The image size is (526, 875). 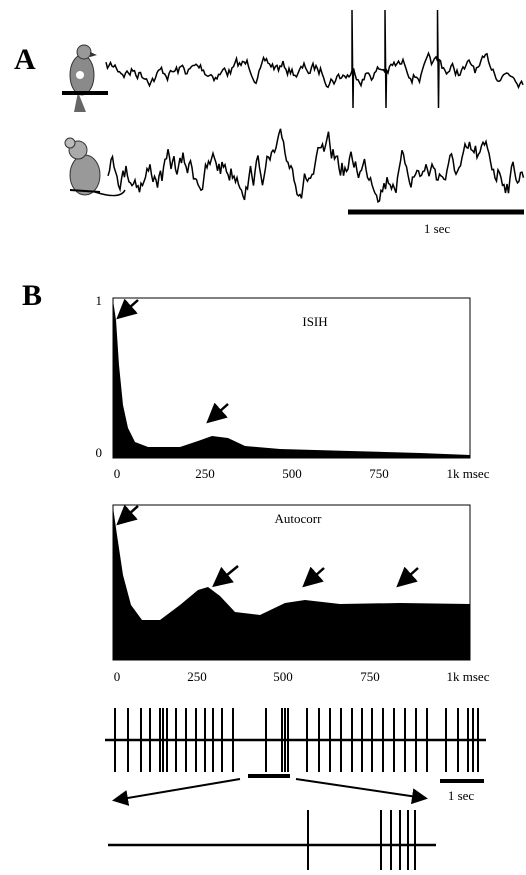 I want to click on plot-frame, so click(x=291, y=378).